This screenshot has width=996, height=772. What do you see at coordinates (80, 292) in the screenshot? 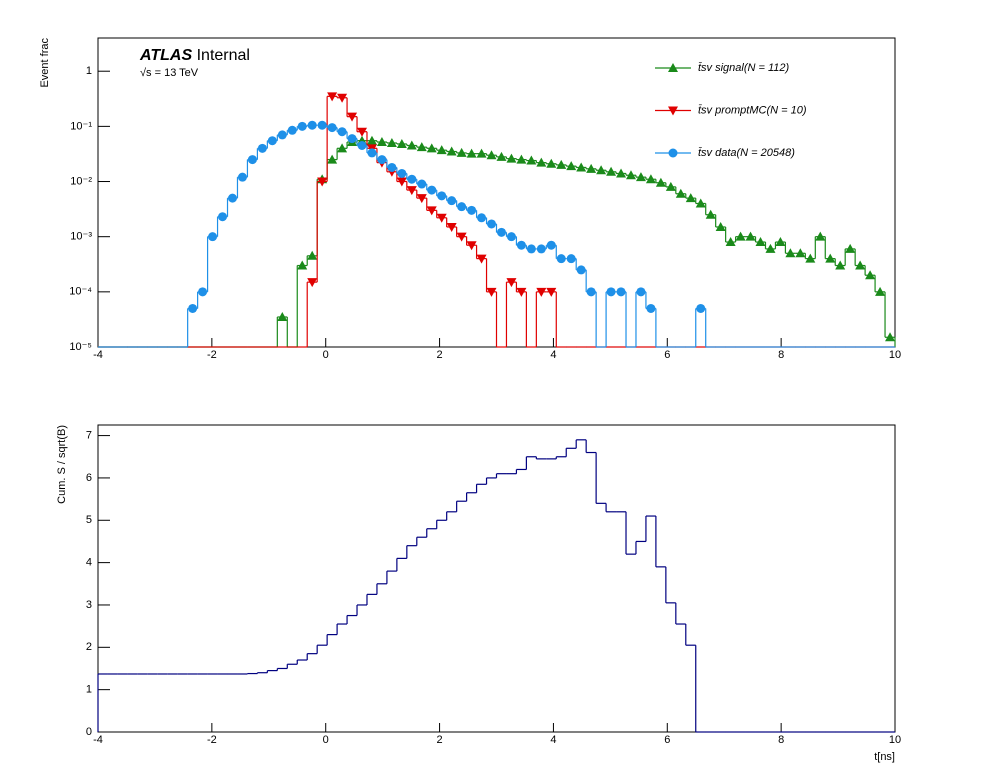
I see `y-tick-label: 10⁻⁴` at bounding box center [80, 292].